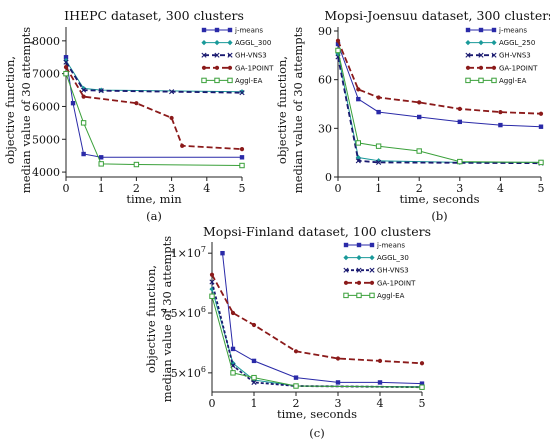 Image resolution: width=550 pixels, height=444 pixels. Describe the element at coordinates (439, 216) in the screenshot. I see `panel-label: (b)` at that location.